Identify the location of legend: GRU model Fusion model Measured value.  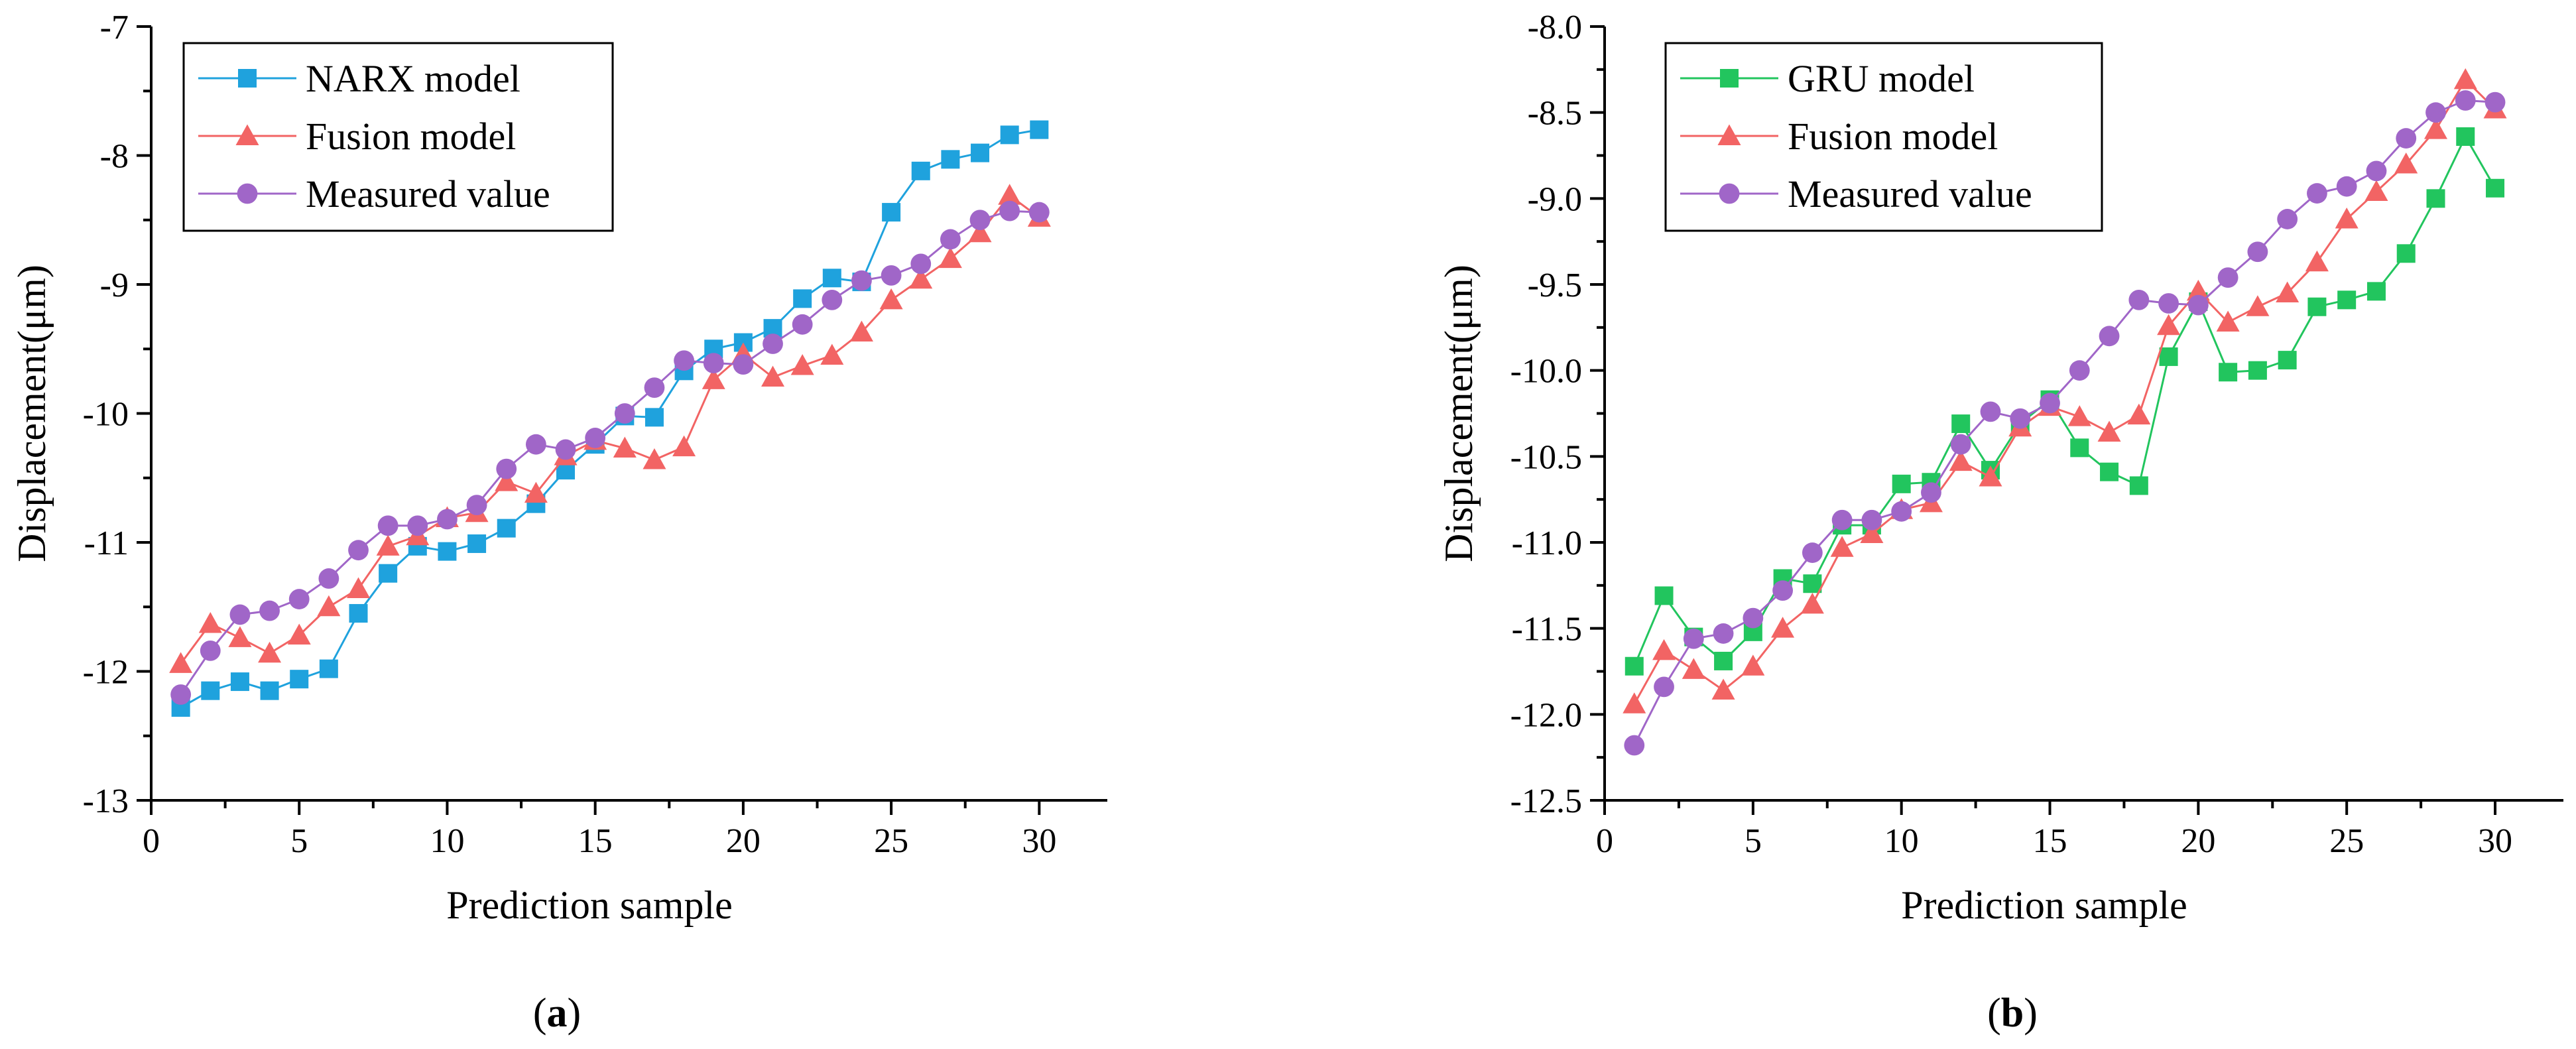
(1883, 137).